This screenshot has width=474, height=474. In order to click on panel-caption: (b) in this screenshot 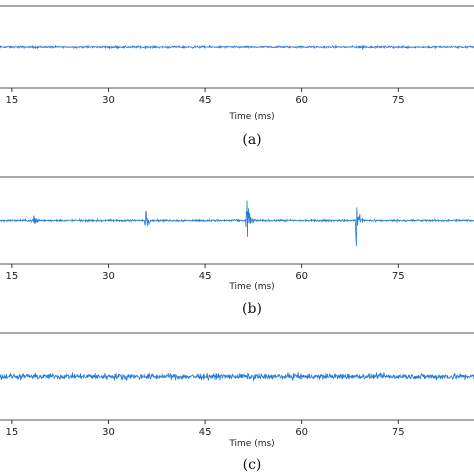, I will do `click(252, 309)`.